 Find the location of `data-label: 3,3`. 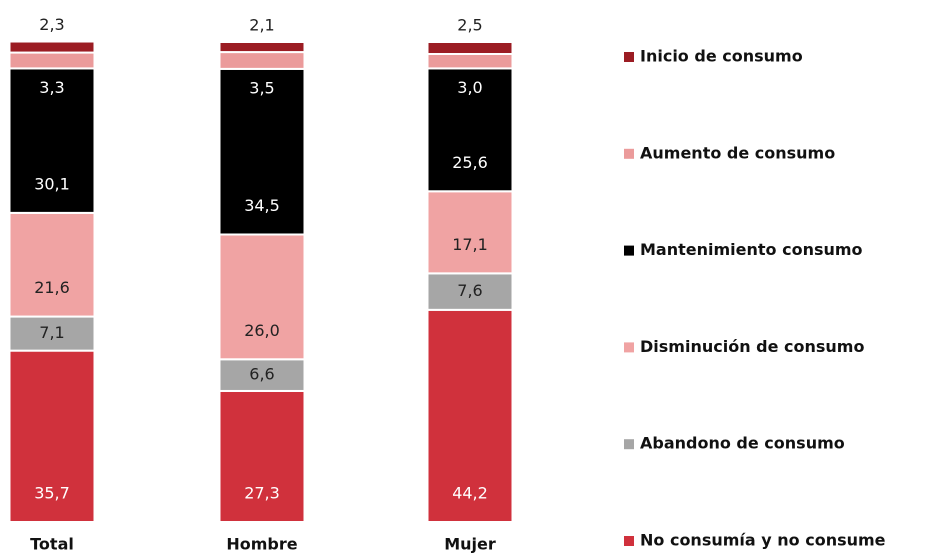

data-label: 3,3 is located at coordinates (51, 87).